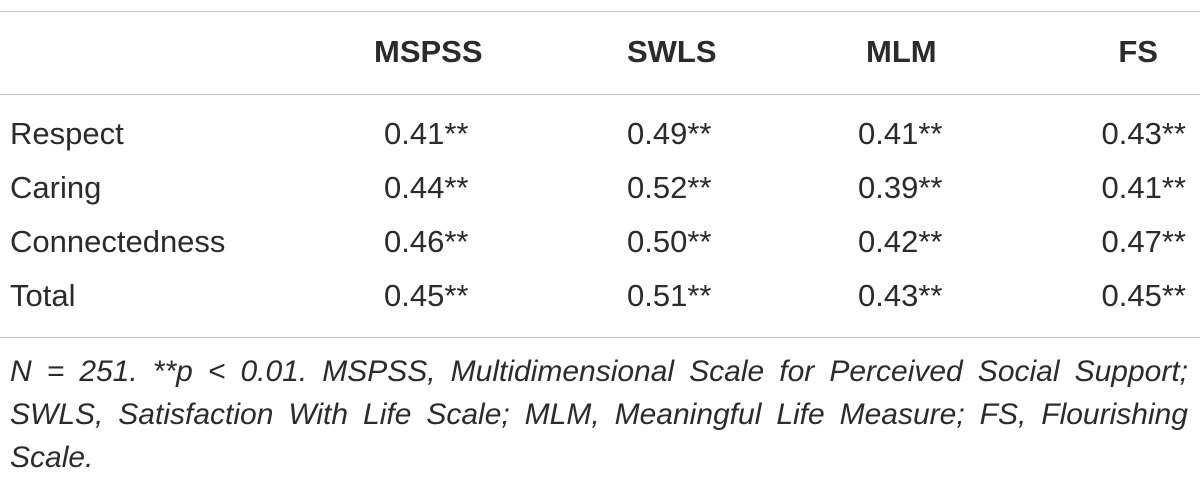  What do you see at coordinates (426, 187) in the screenshot?
I see `cell-caring-mspss: 0.44**` at bounding box center [426, 187].